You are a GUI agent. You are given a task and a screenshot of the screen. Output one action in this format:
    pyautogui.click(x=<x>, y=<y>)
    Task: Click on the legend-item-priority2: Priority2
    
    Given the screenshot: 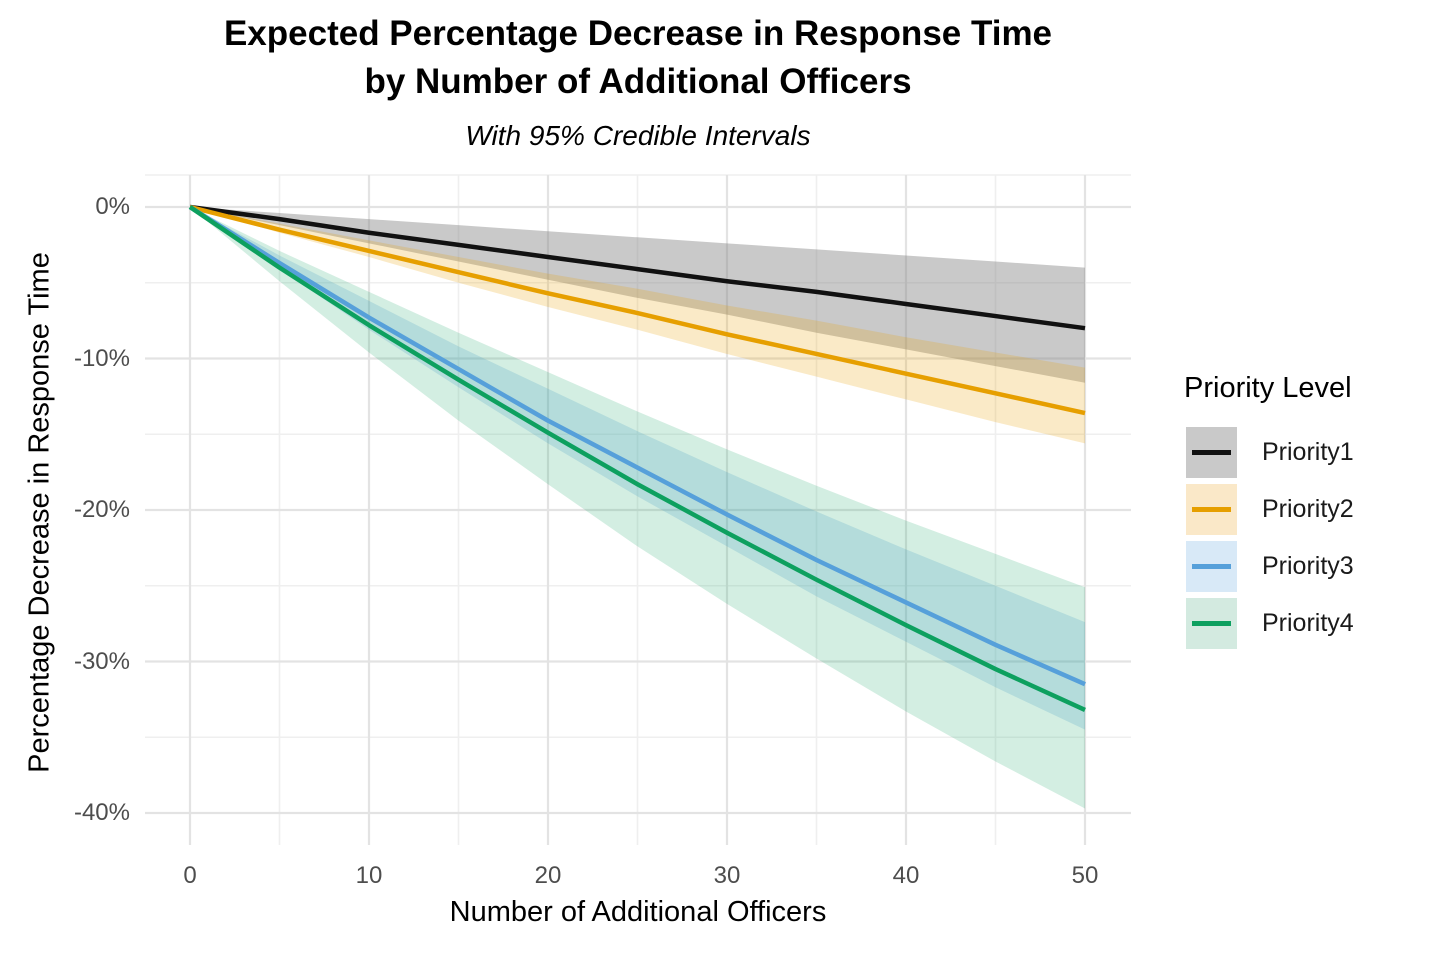 What is the action you would take?
    pyautogui.click(x=1270, y=509)
    